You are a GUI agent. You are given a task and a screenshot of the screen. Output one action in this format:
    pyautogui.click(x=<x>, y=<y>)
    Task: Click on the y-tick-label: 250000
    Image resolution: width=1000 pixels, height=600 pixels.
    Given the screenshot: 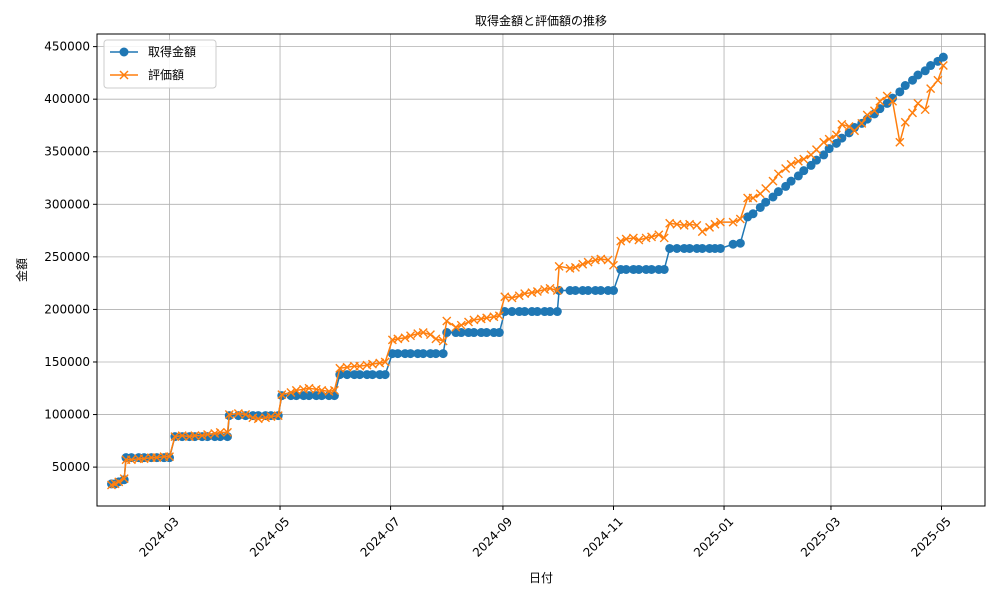 What is the action you would take?
    pyautogui.click(x=67, y=257)
    